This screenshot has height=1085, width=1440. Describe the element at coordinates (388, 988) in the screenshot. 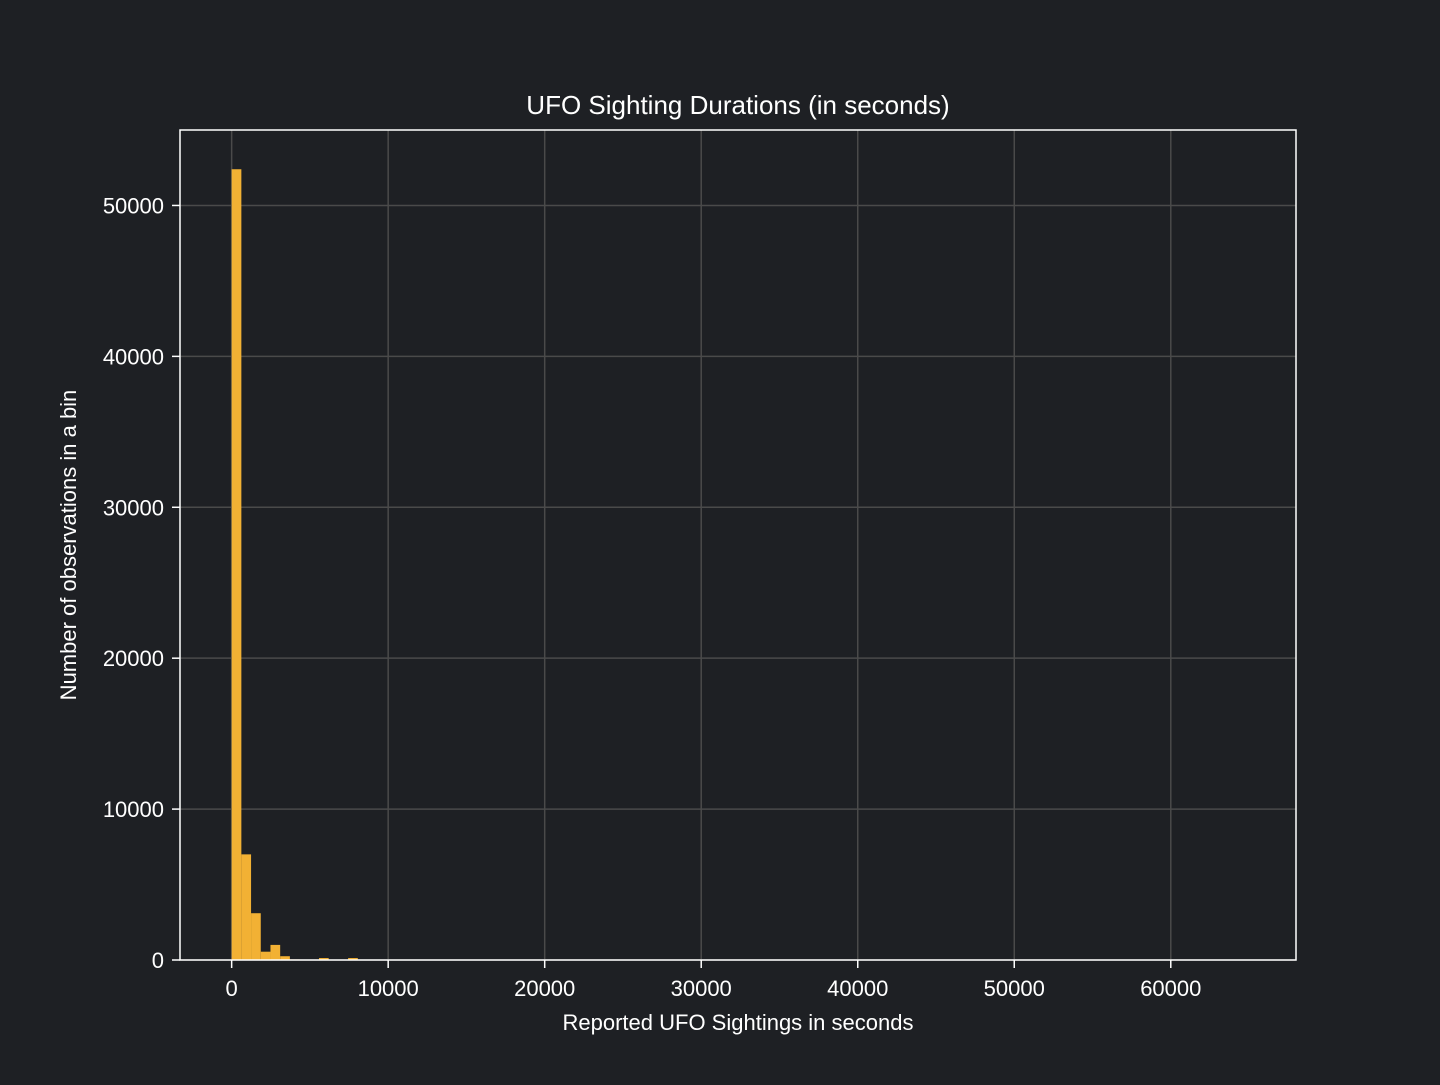

I see `x-tick-label: 10000` at that location.